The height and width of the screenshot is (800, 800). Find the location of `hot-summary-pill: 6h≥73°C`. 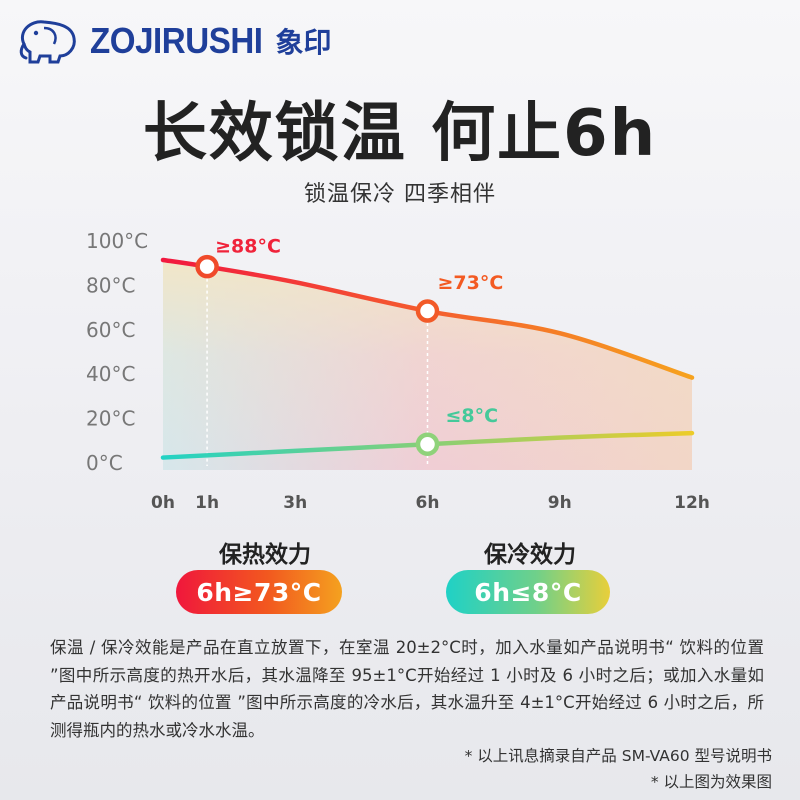

hot-summary-pill: 6h≥73°C is located at coordinates (259, 592).